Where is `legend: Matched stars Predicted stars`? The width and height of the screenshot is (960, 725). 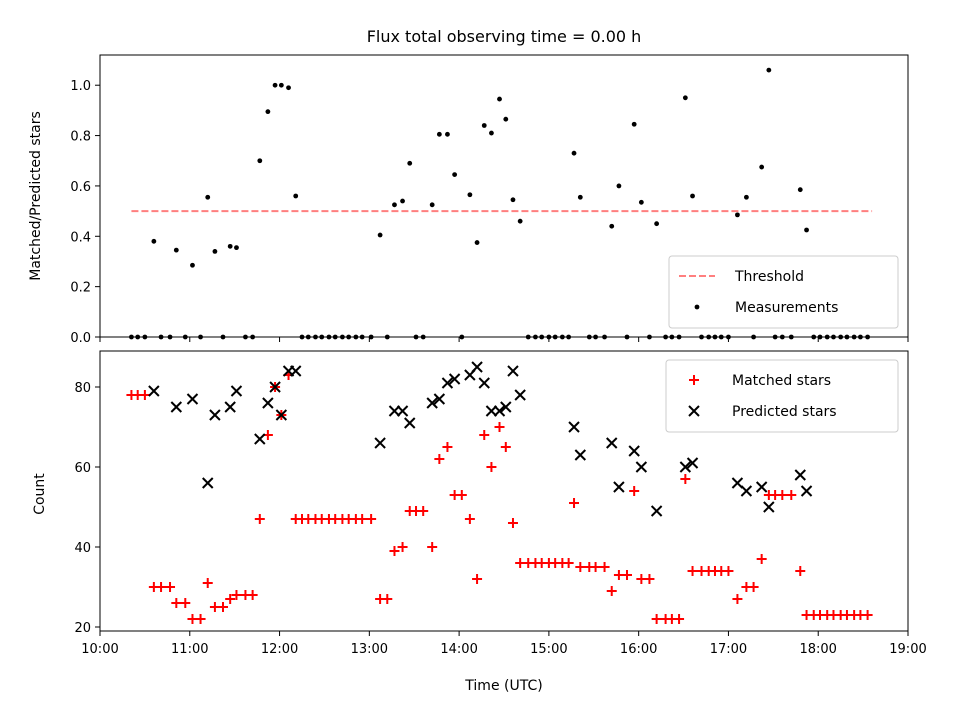 legend: Matched stars Predicted stars is located at coordinates (782, 396).